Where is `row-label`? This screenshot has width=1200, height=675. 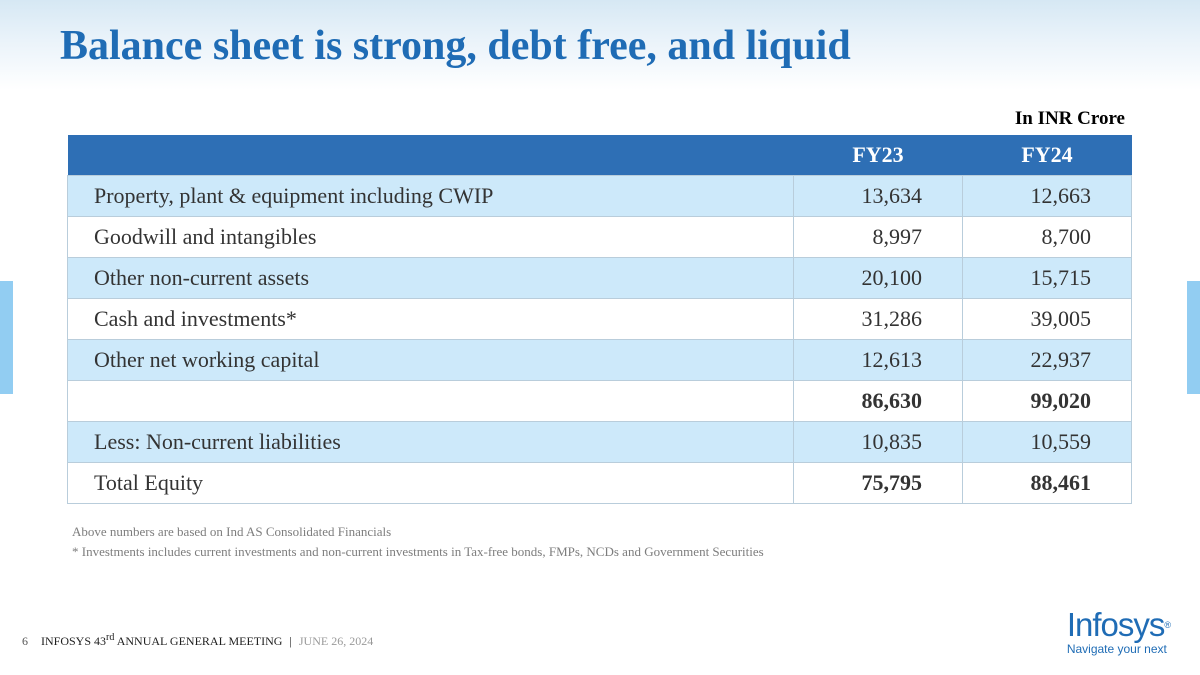 row-label is located at coordinates (430, 401).